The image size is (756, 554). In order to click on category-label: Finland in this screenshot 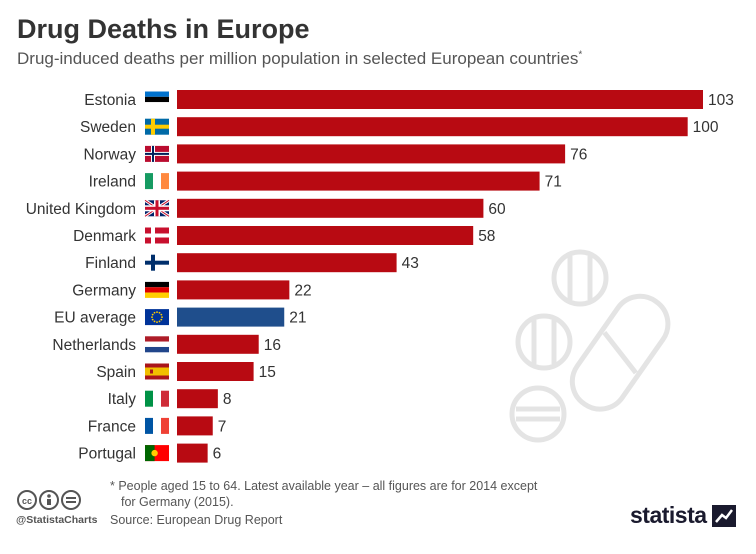, I will do `click(110, 263)`.